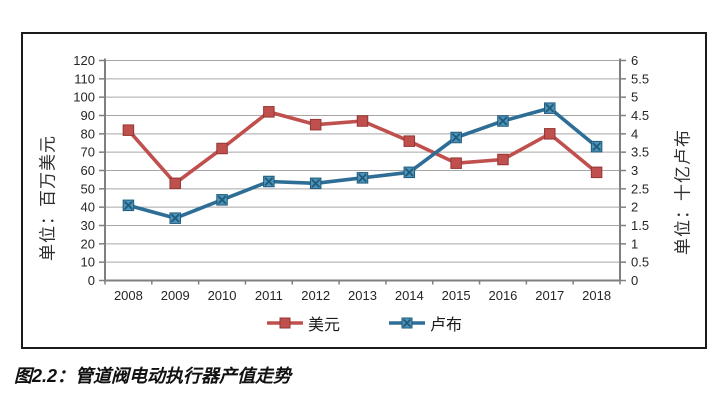 This screenshot has height=409, width=722. Describe the element at coordinates (84, 97) in the screenshot. I see `left-axis-tick-label: 100` at that location.